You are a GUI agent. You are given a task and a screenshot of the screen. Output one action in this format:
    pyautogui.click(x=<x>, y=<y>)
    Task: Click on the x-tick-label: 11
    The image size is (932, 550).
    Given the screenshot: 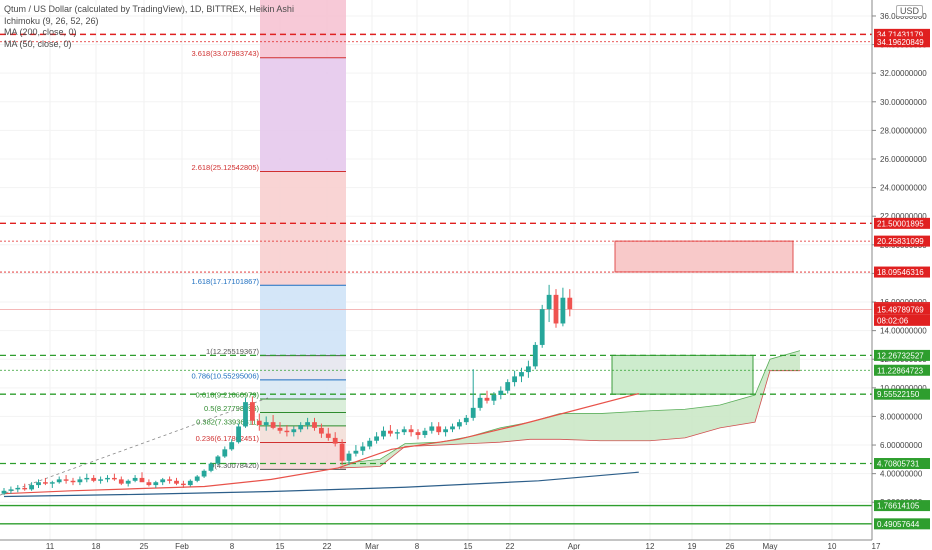 What is the action you would take?
    pyautogui.click(x=50, y=546)
    